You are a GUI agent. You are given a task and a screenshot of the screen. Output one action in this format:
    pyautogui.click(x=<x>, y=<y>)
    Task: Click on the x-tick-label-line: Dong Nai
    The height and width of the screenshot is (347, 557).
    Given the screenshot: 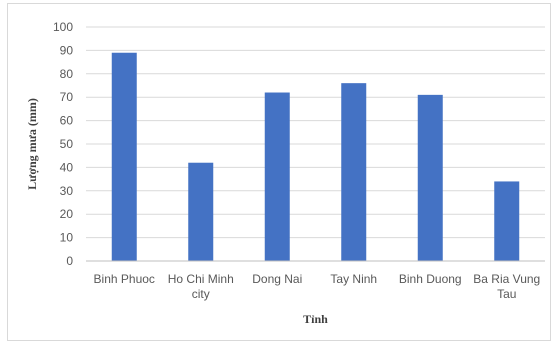 What is the action you would take?
    pyautogui.click(x=277, y=279)
    